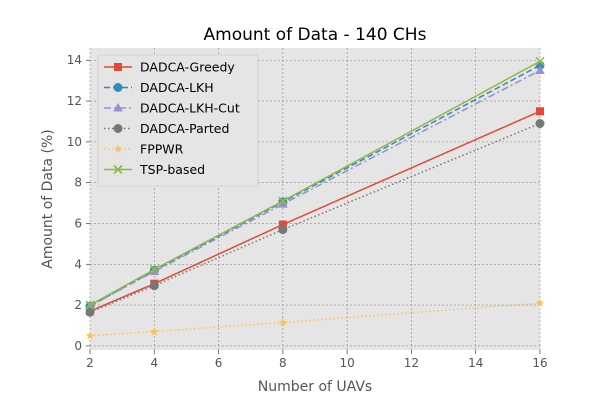 The height and width of the screenshot is (400, 600). What do you see at coordinates (118, 67) in the screenshot?
I see `legend-marker-dadca-greedy` at bounding box center [118, 67].